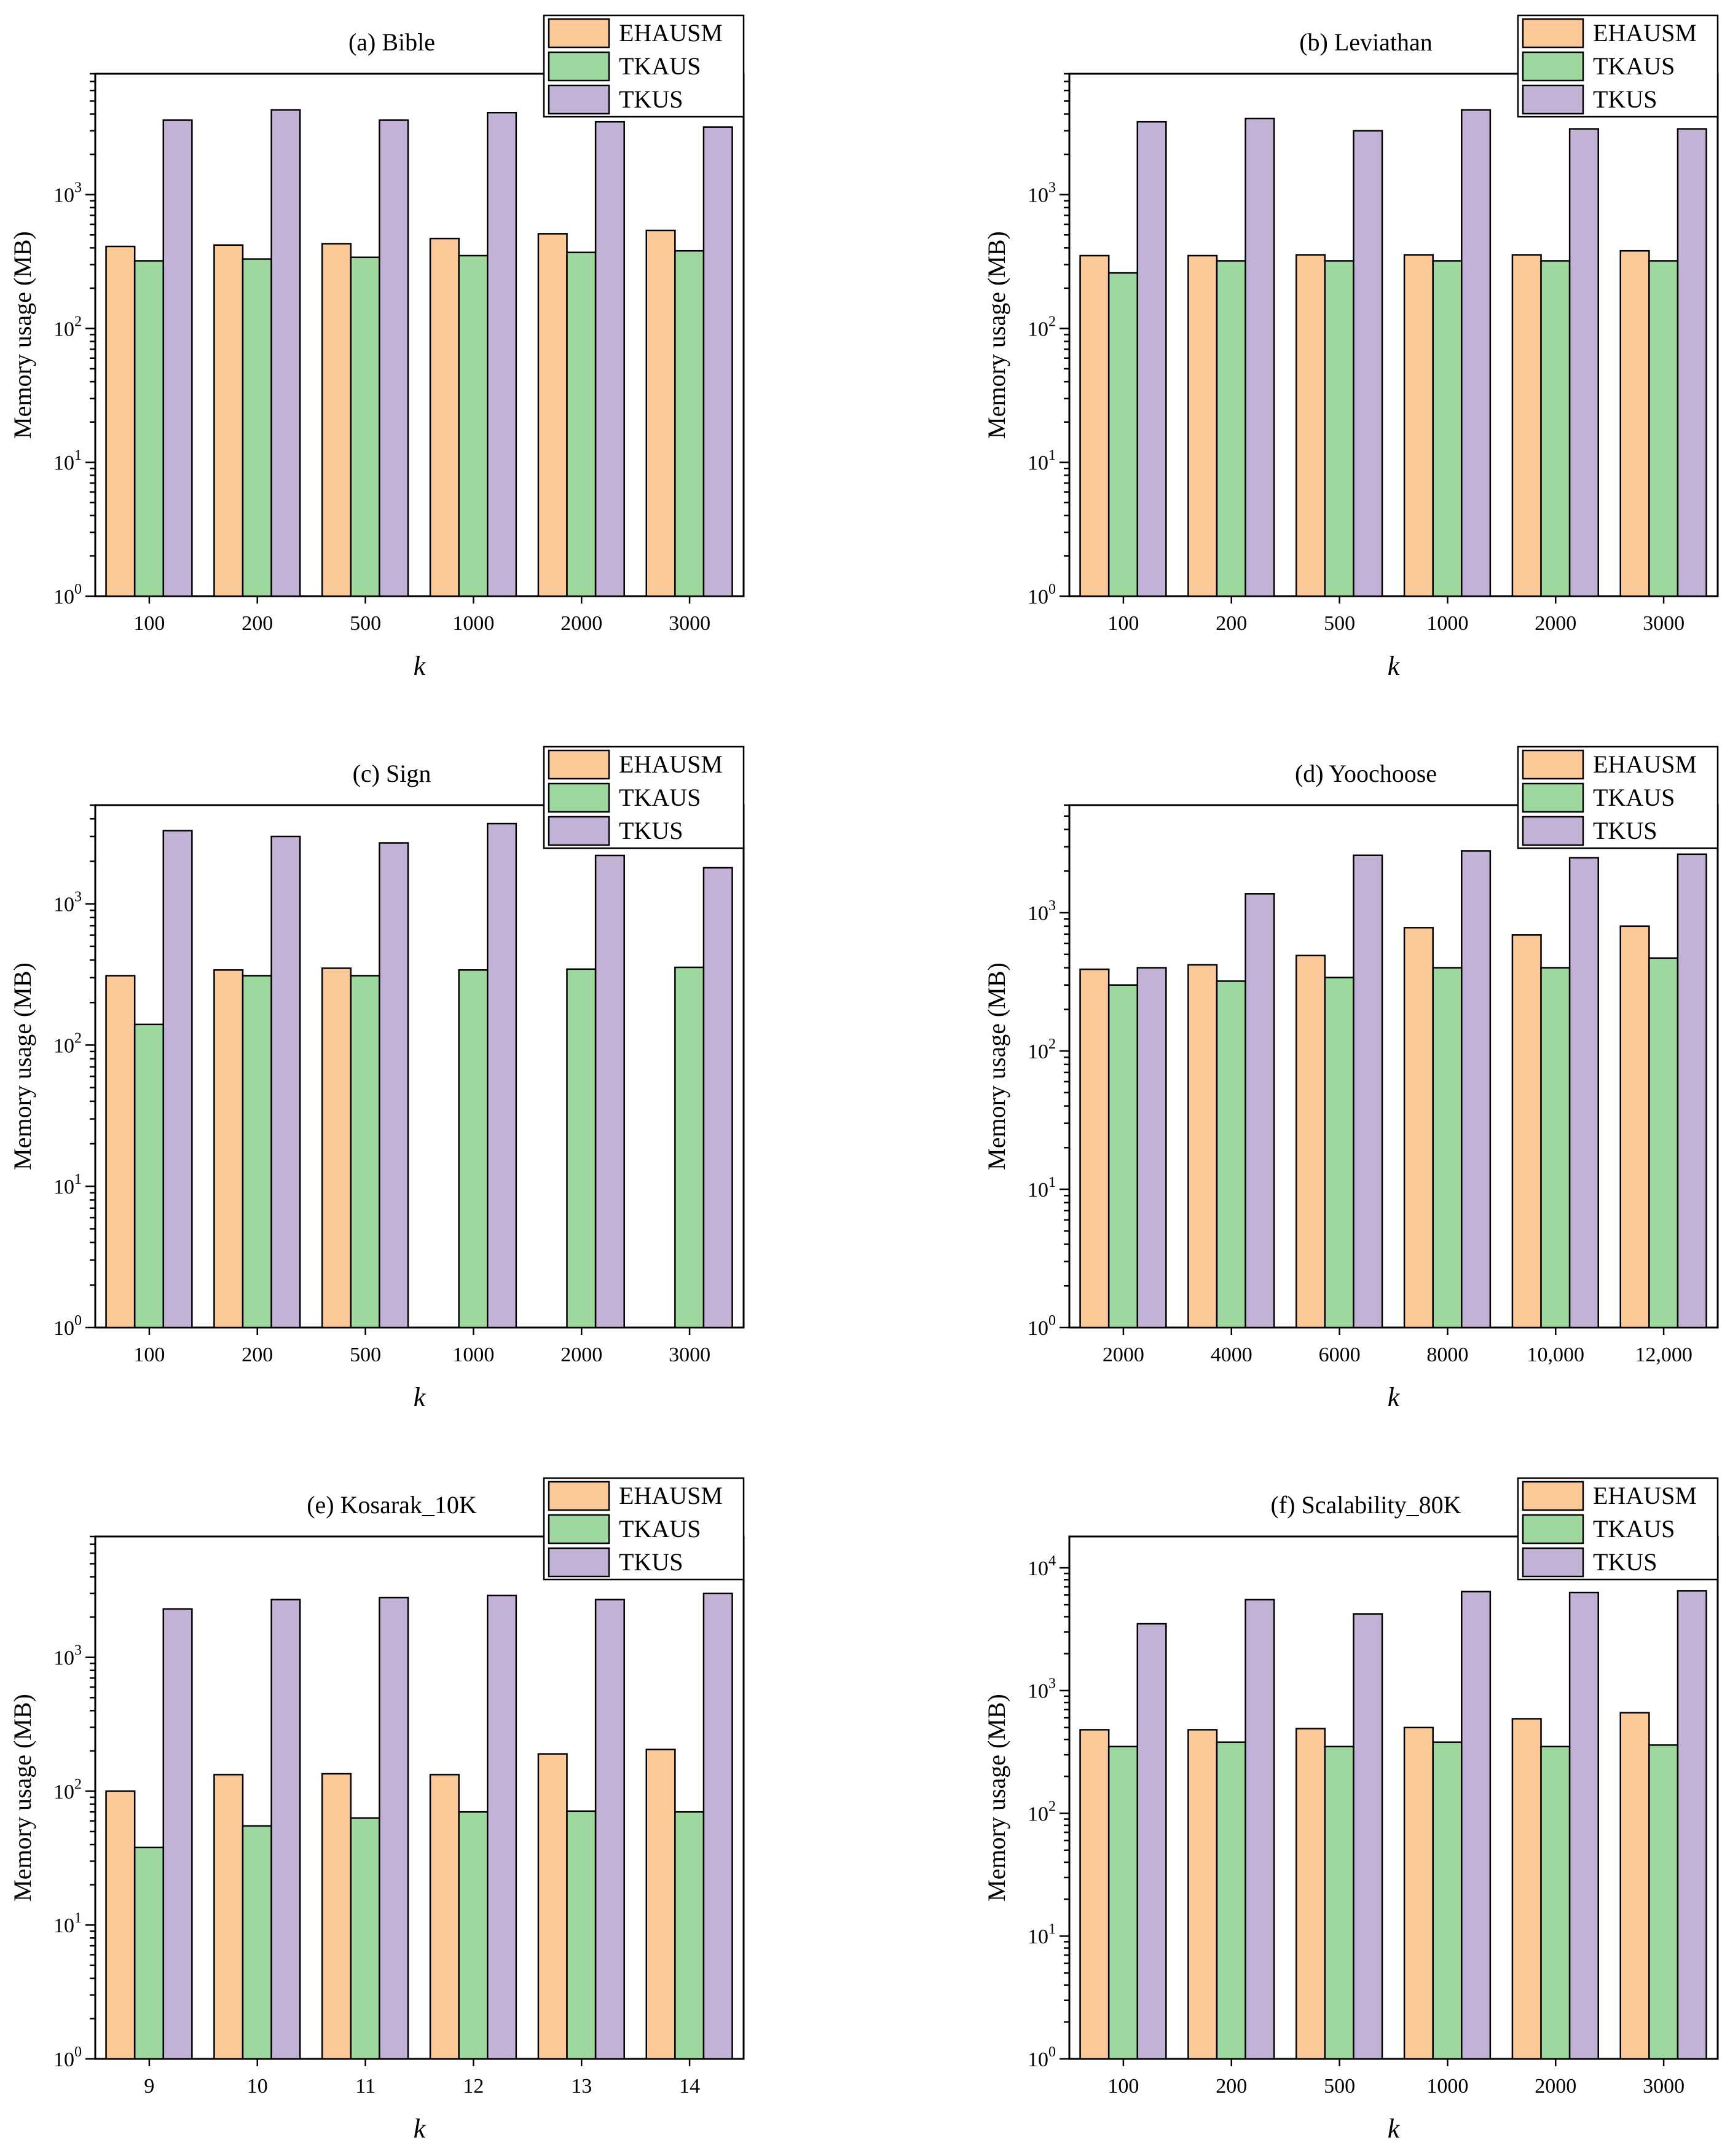 This screenshot has height=2156, width=1730. Describe the element at coordinates (1393, 1797) in the screenshot. I see `plot-frame` at that location.